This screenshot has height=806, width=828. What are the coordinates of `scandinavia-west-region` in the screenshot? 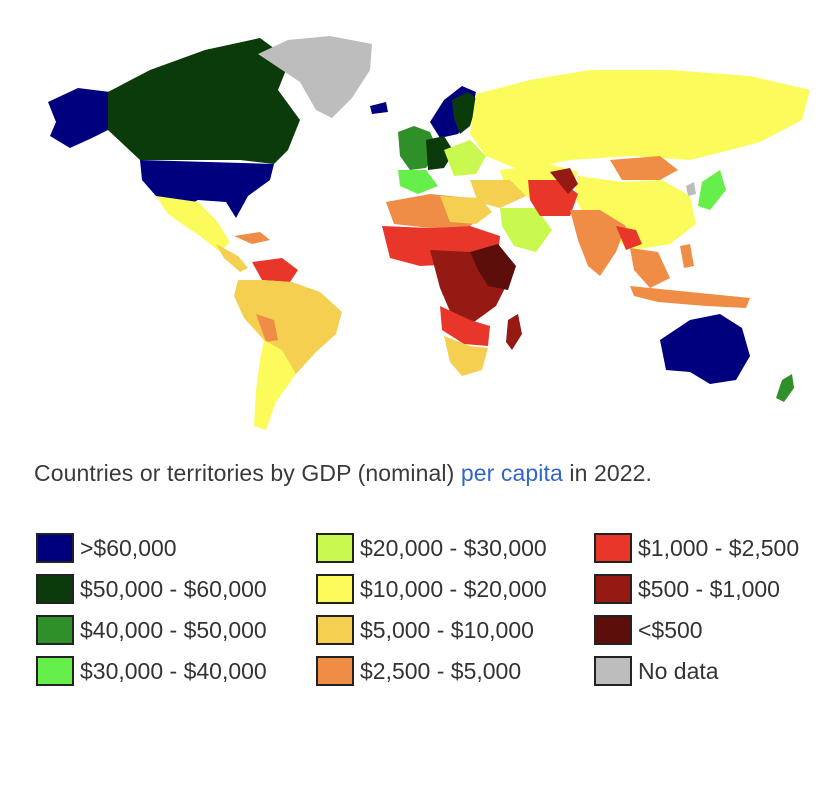 It's located at (465, 113).